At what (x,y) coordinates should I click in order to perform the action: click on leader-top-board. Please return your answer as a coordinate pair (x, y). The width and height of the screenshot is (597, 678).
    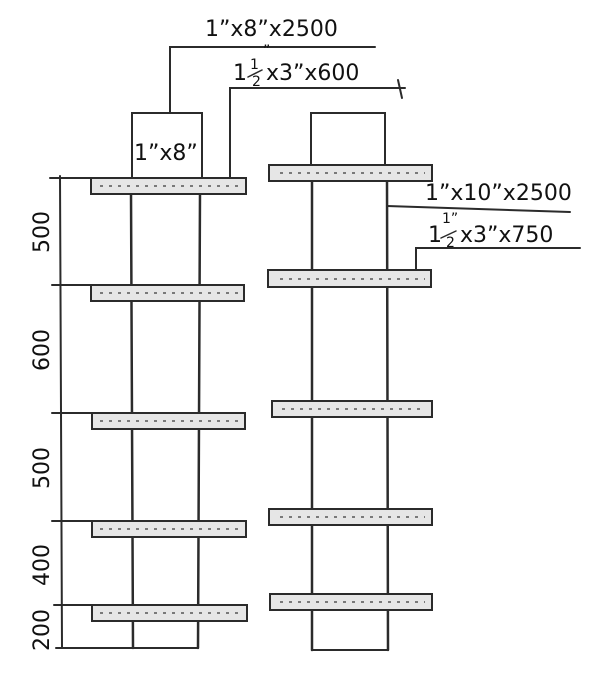
    Looking at the image, I should click on (272, 80).